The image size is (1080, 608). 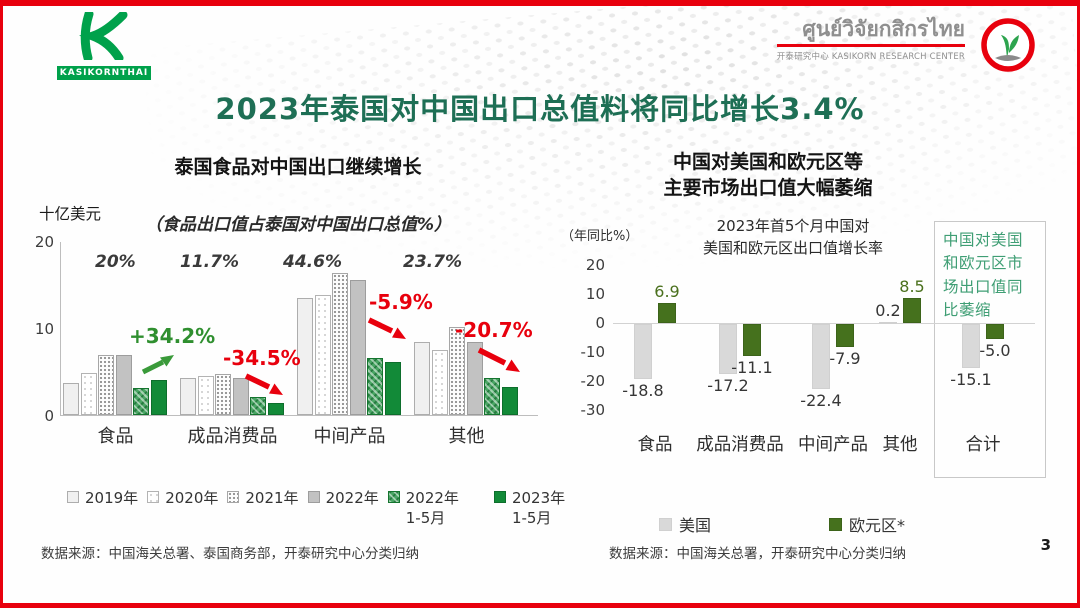 I want to click on legend-item: 2022年, so click(x=343, y=498).